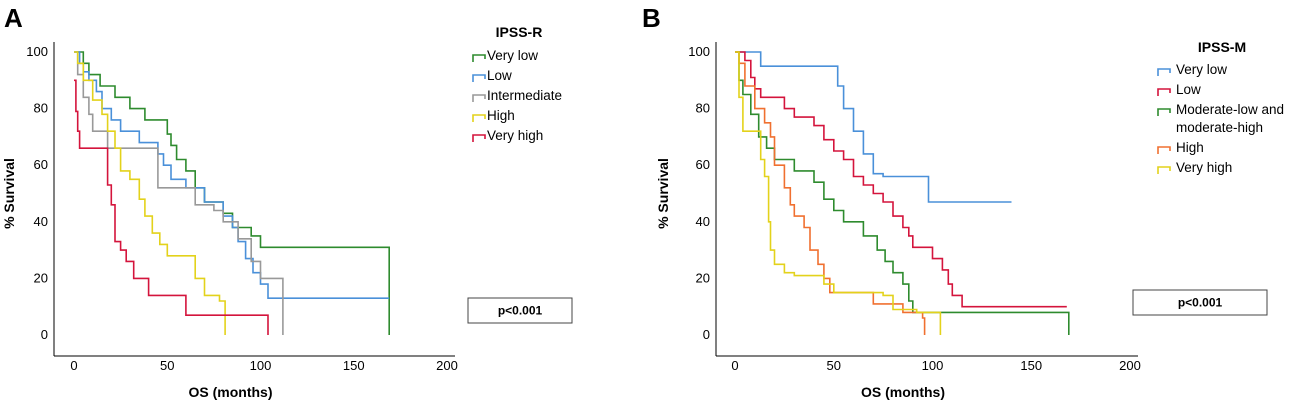 The height and width of the screenshot is (403, 1299). Describe the element at coordinates (1188, 89) in the screenshot. I see `panel-b-legend-label-low: Low` at that location.